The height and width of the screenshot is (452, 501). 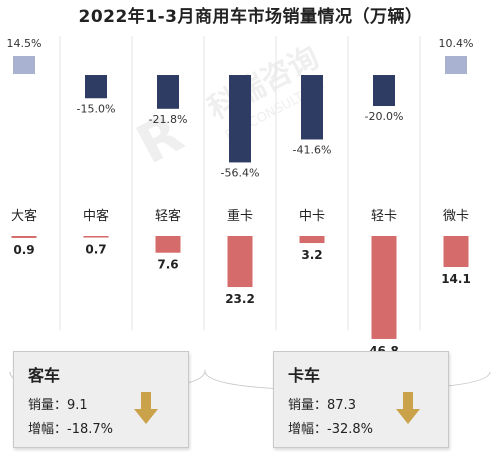 I want to click on sales-value-label: 0.9, so click(x=23, y=250).